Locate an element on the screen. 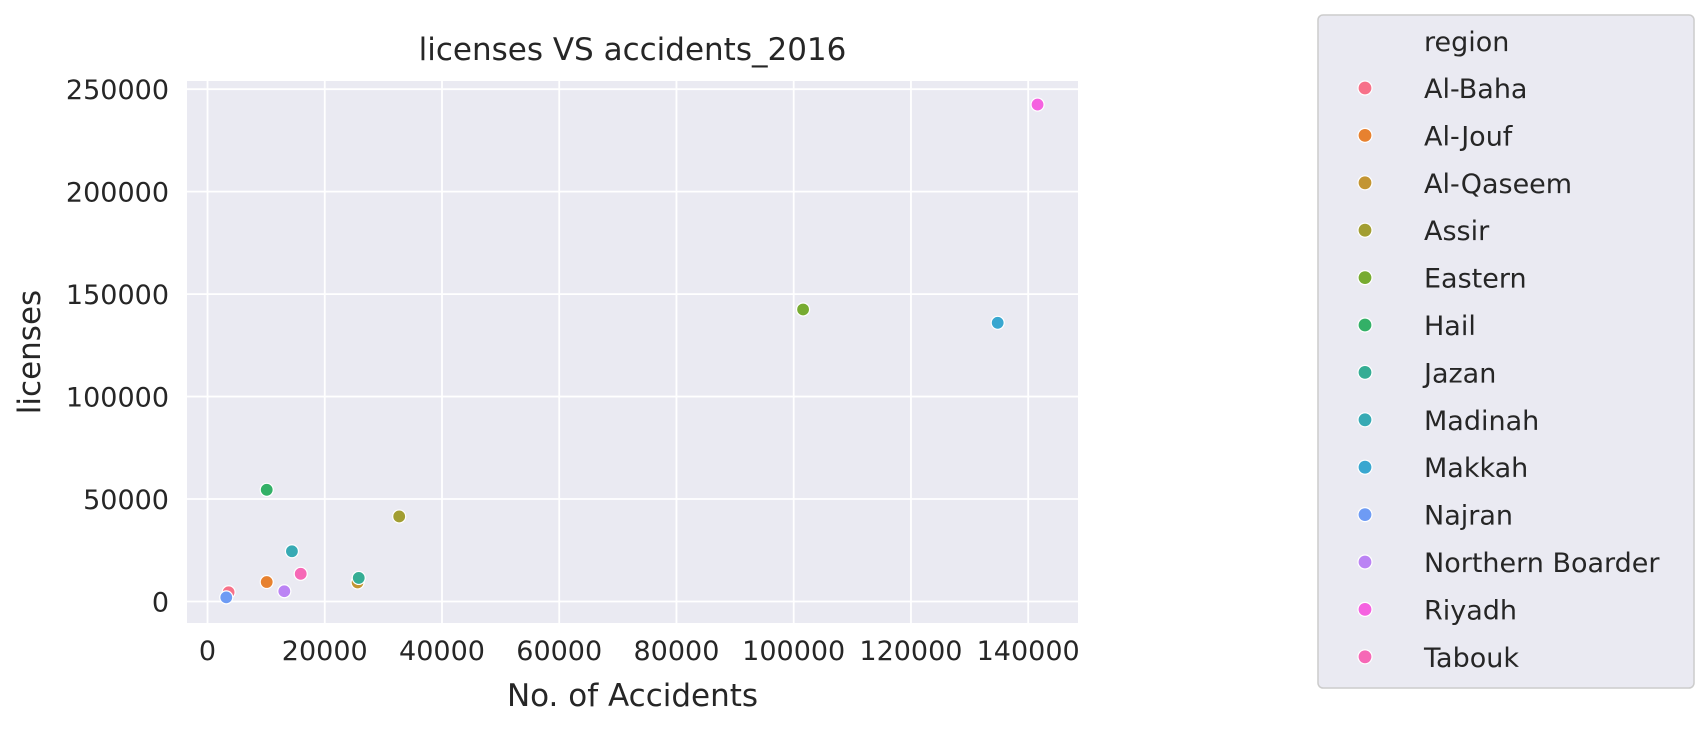 The image size is (1705, 729). x-tick-label: 140000 is located at coordinates (1028, 651).